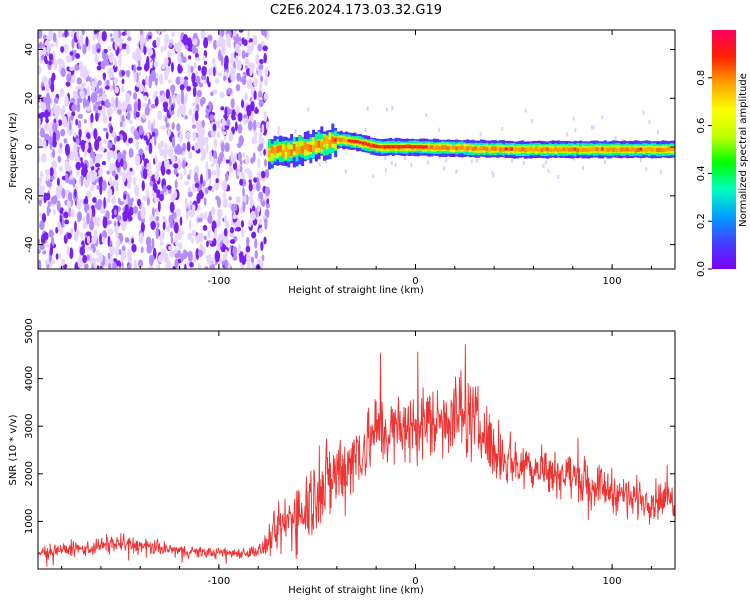 The width and height of the screenshot is (750, 600). Describe the element at coordinates (701, 269) in the screenshot. I see `colorbar-tick-label: 0.0` at that location.